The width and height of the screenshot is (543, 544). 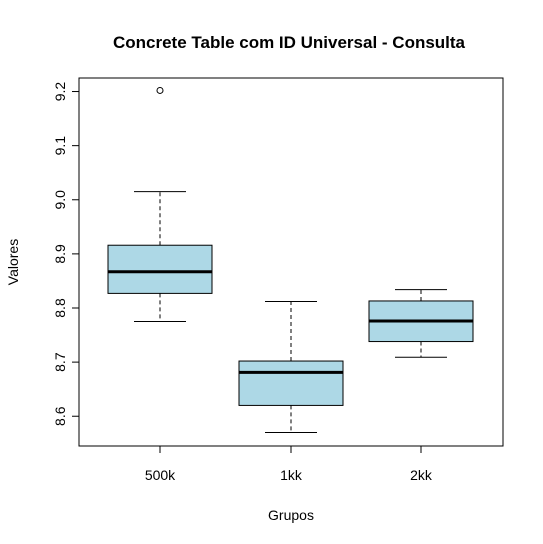 What do you see at coordinates (289, 464) in the screenshot?
I see `x-axis: 500k 1kk 2kk` at bounding box center [289, 464].